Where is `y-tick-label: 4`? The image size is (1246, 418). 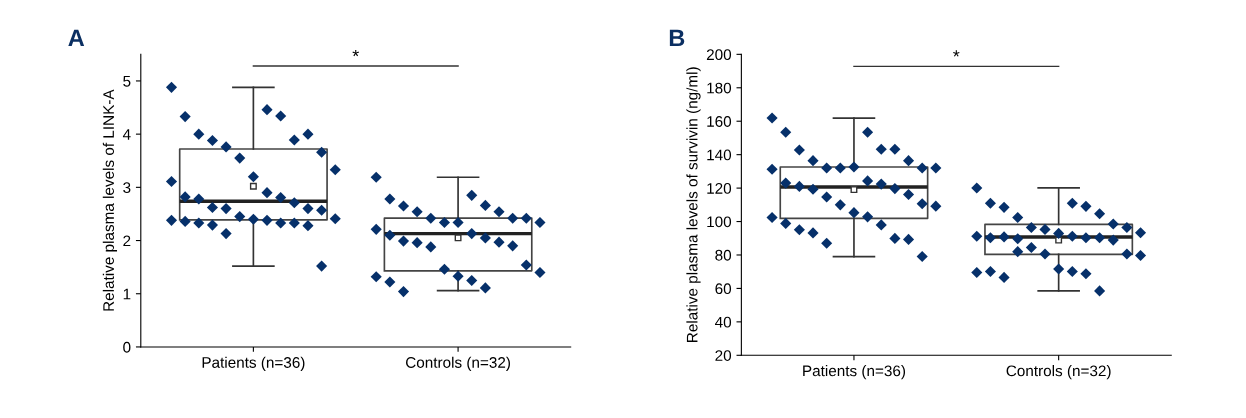
y-tick-label: 4 is located at coordinates (126, 134).